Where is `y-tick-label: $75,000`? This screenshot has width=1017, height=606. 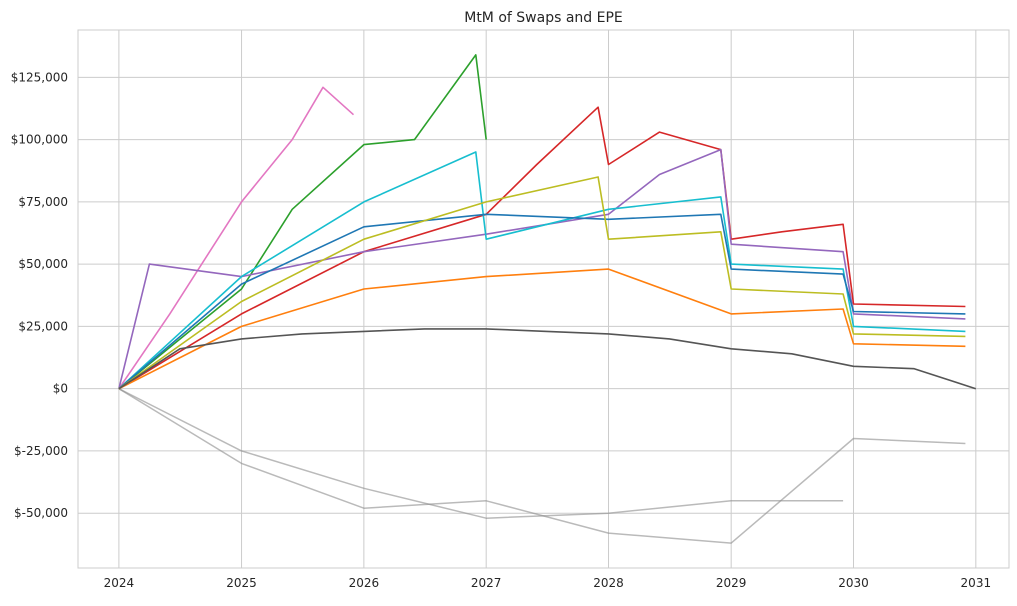
y-tick-label: $75,000 is located at coordinates (43, 202).